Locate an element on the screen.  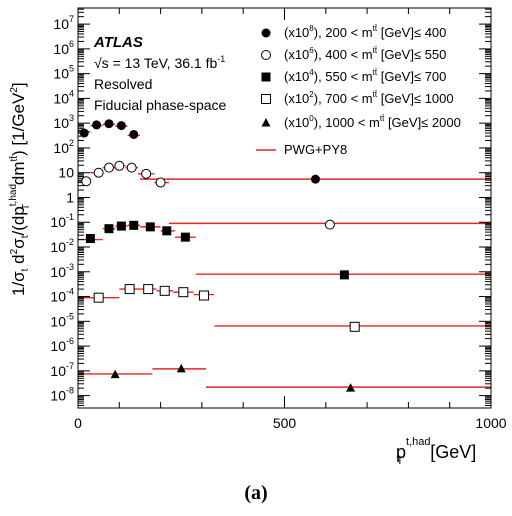
x-tick-labels: 0 500 1000 is located at coordinates (290, 423).